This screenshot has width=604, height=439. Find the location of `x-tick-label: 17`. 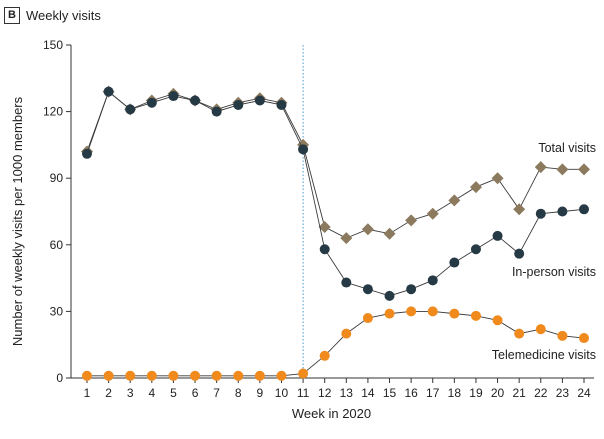

x-tick-label: 17 is located at coordinates (433, 393).